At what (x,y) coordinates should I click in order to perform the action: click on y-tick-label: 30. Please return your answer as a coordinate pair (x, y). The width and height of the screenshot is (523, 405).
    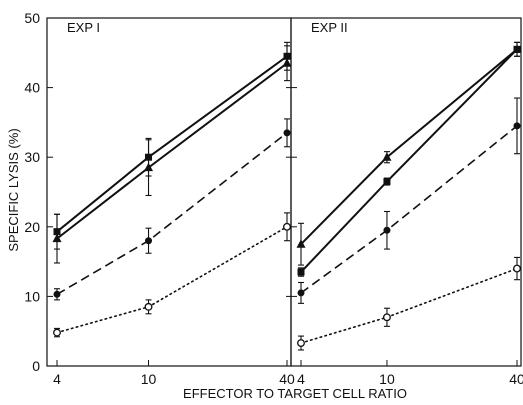
    Looking at the image, I should click on (32, 157).